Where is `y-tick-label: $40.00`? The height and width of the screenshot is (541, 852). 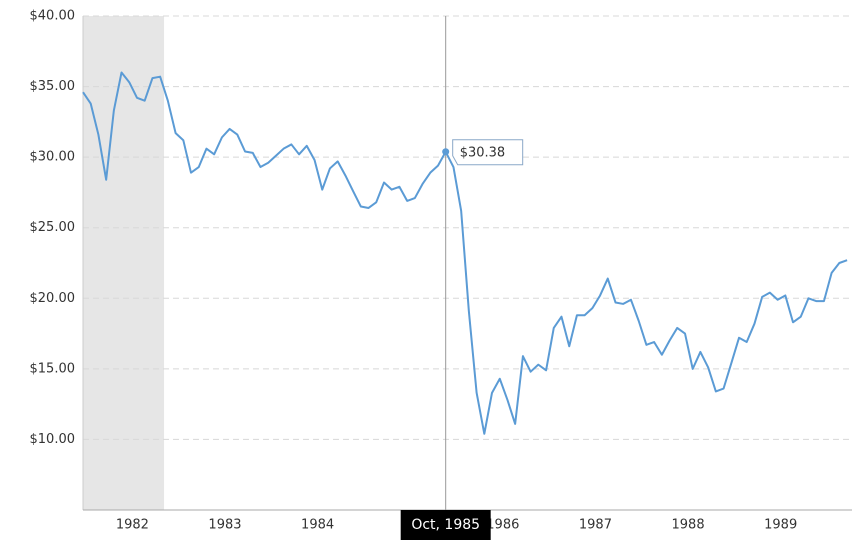 y-tick-label: $40.00 is located at coordinates (53, 16).